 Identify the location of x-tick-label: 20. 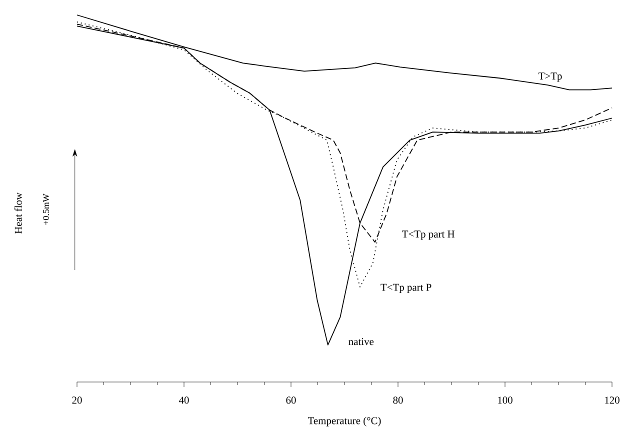
(77, 400).